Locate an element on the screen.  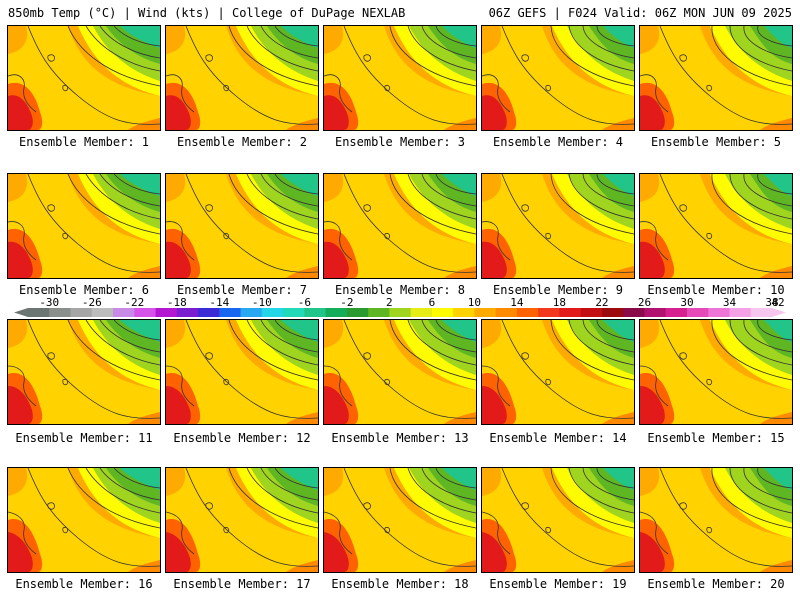
colorbar-tick-label: 30 is located at coordinates (687, 302).